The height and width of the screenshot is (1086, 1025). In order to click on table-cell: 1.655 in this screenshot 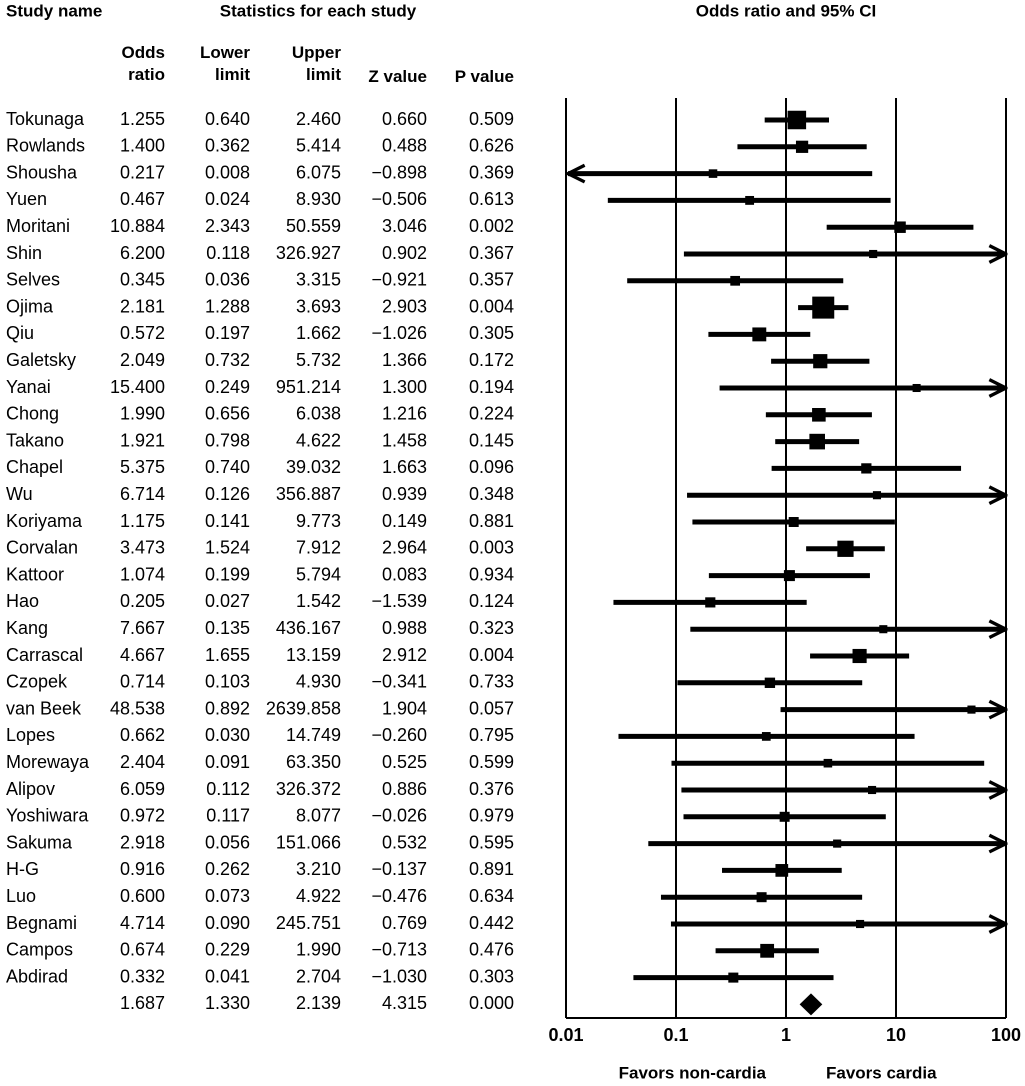, I will do `click(227, 655)`.